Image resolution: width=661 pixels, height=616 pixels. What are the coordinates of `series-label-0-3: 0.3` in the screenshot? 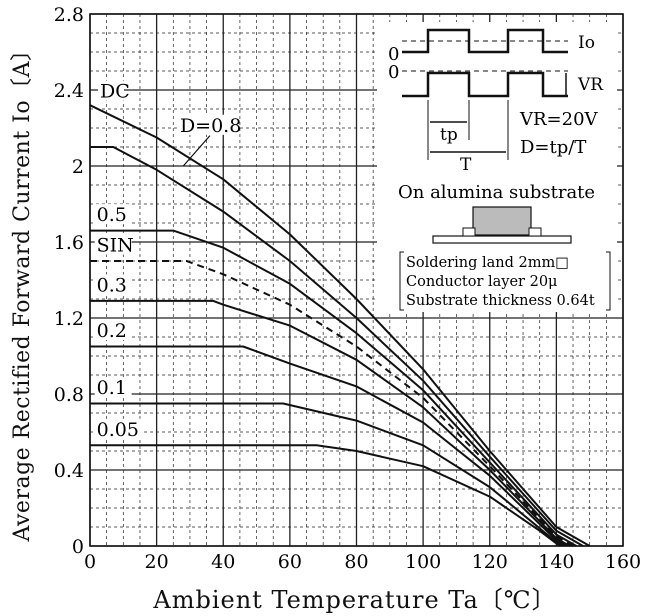 It's located at (112, 285).